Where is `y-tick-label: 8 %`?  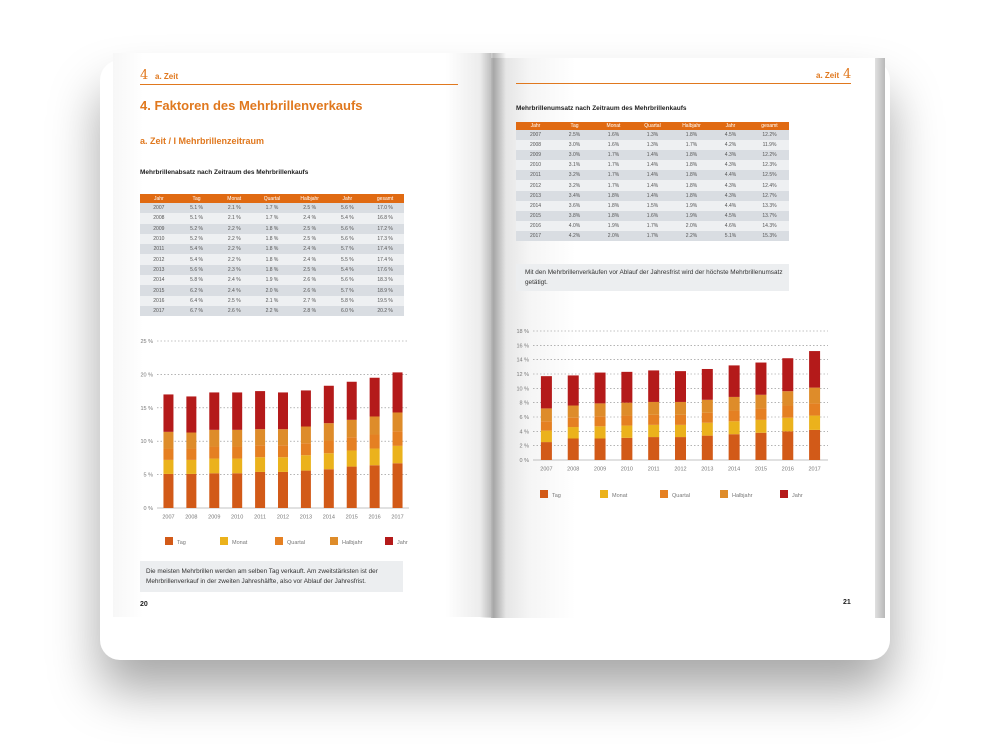 y-tick-label: 8 % is located at coordinates (525, 404).